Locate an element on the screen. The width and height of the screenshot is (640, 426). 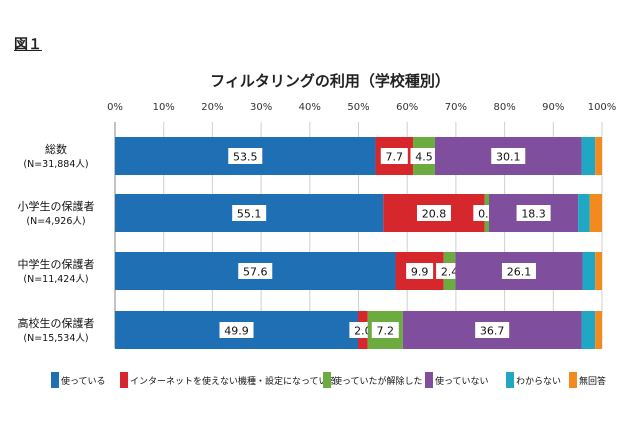
data-label: 7.2 is located at coordinates (386, 331).